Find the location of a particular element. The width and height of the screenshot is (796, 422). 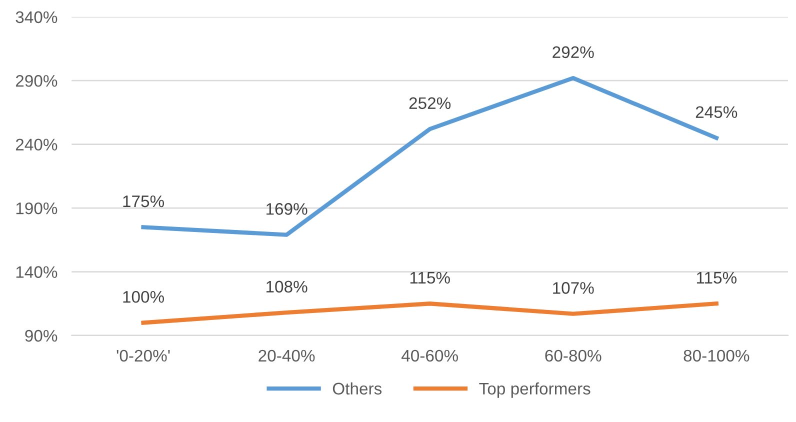

line-series is located at coordinates (429, 313).